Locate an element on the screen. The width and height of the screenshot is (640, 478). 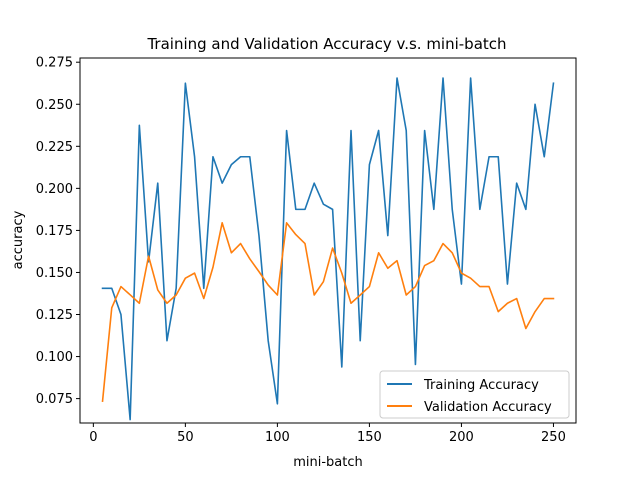
x-tick-label: 150 is located at coordinates (369, 437).